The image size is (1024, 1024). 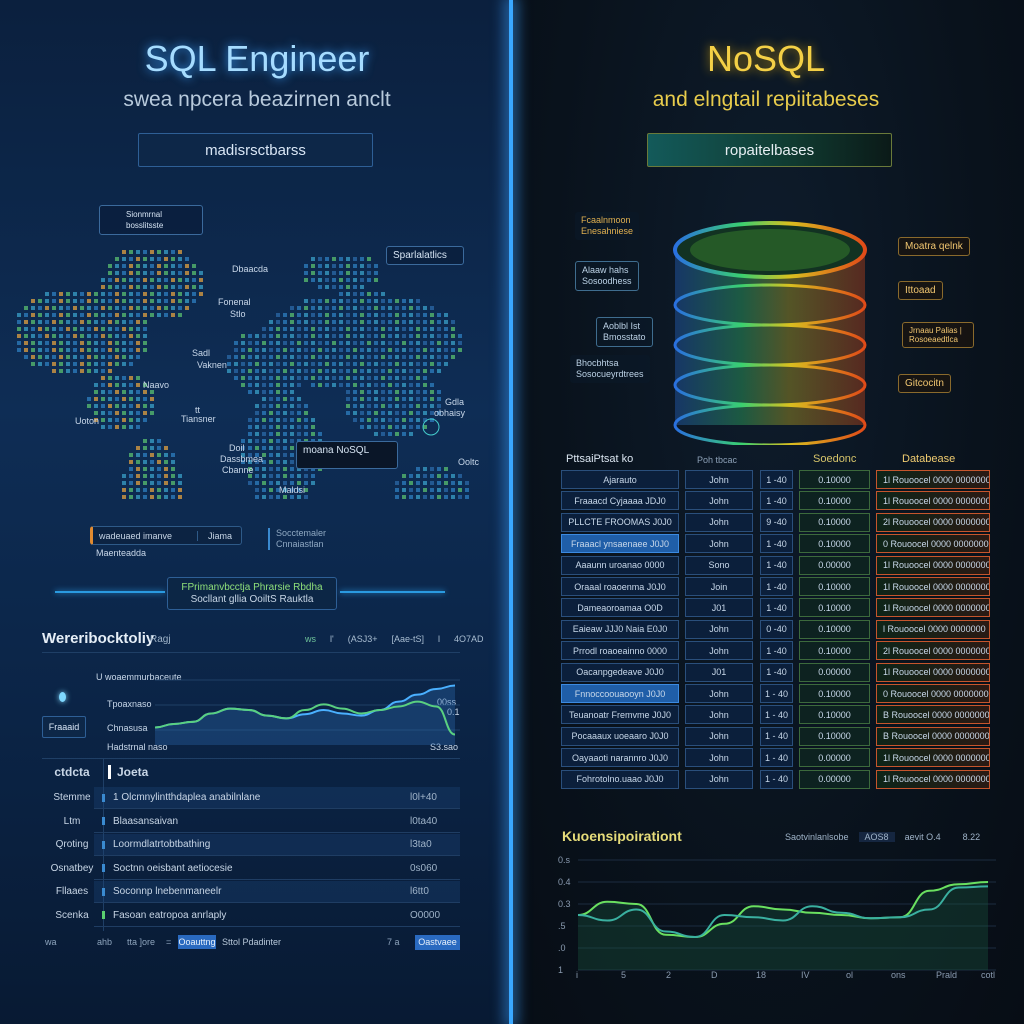 What do you see at coordinates (924, 383) in the screenshot?
I see `db-label-right: Gitcocitn` at bounding box center [924, 383].